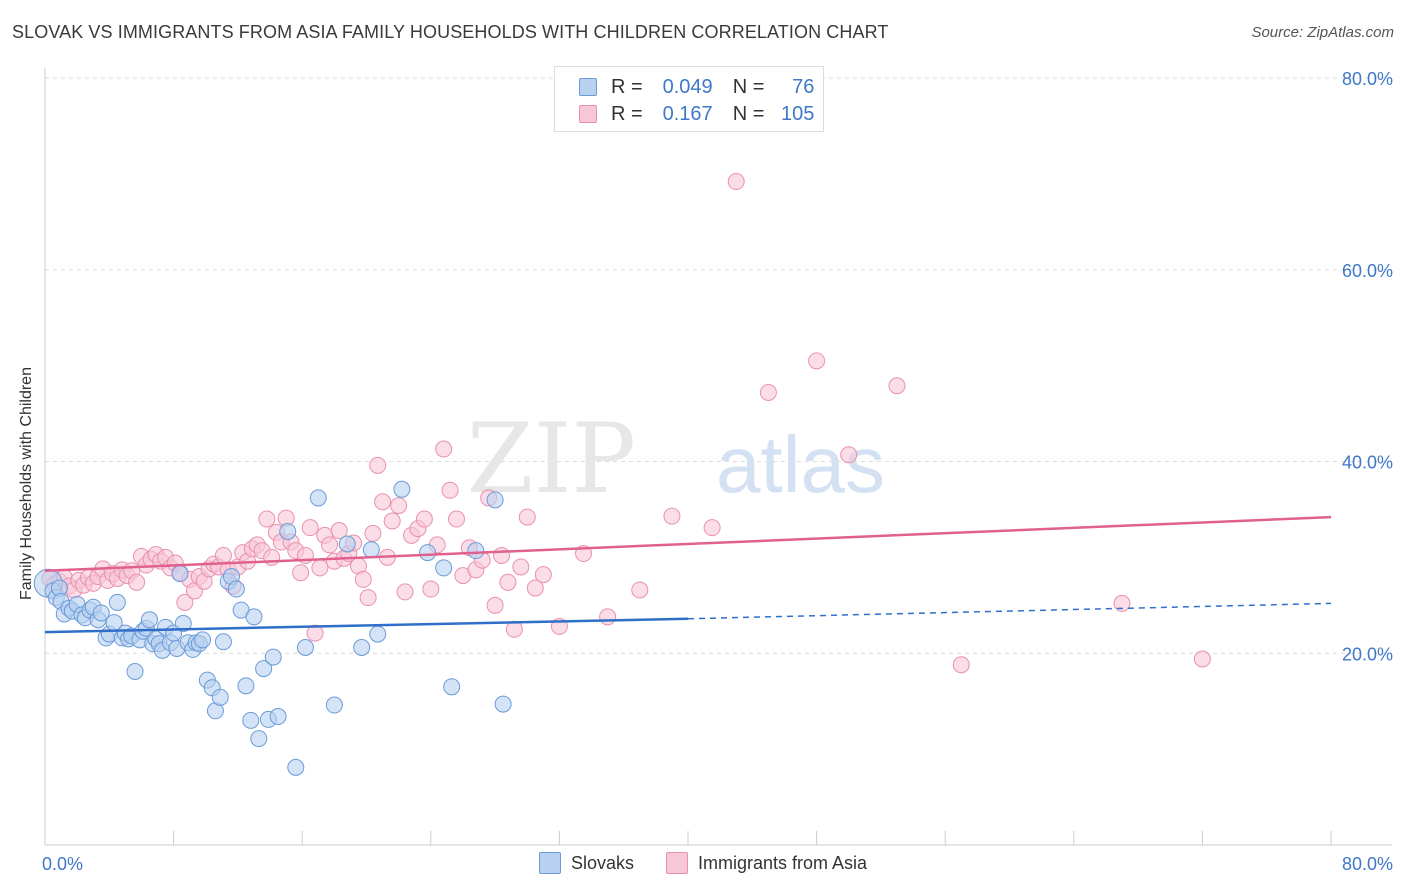  I want to click on stats-box: R = 0.049 N = 76 R = 0.167 N = 105, so click(689, 99).